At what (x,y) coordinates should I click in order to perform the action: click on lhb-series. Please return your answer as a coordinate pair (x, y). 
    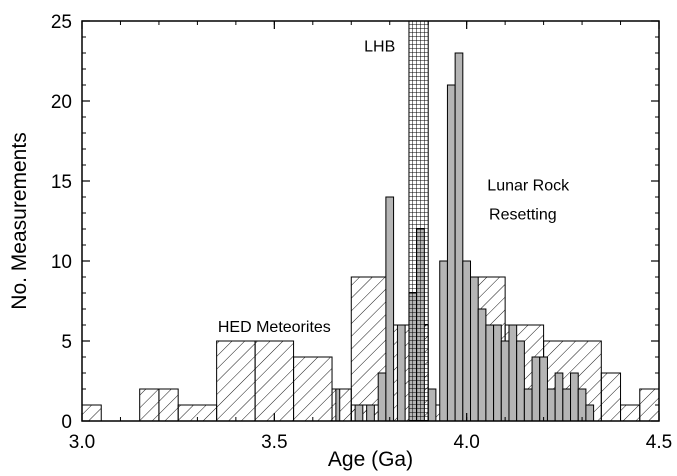
    Looking at the image, I should click on (418, 221).